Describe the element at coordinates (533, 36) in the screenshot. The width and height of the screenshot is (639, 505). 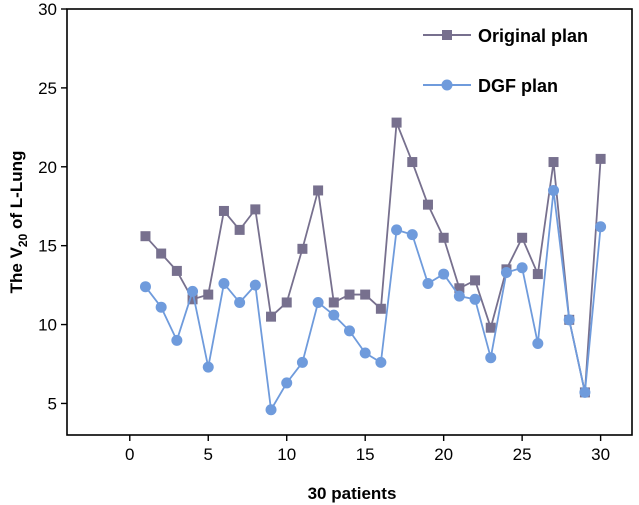
I see `legend-label-original: Original plan` at that location.